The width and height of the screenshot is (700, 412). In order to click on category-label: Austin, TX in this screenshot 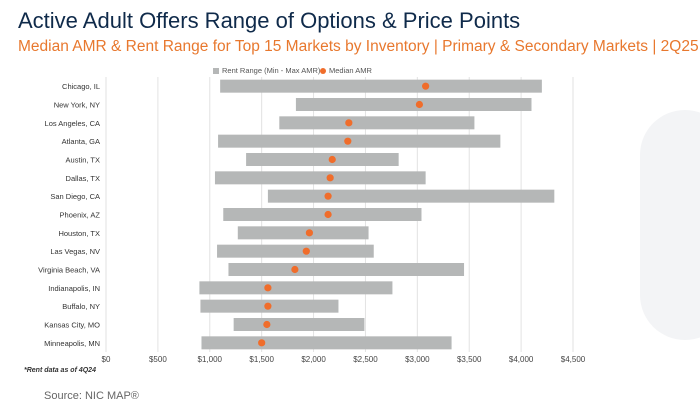, I will do `click(83, 160)`.